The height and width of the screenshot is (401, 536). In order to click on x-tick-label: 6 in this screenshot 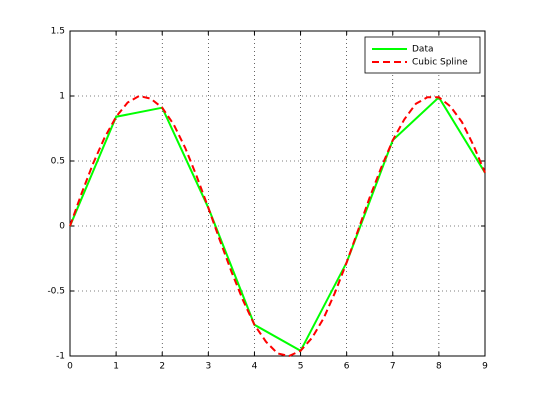, I will do `click(347, 367)`.